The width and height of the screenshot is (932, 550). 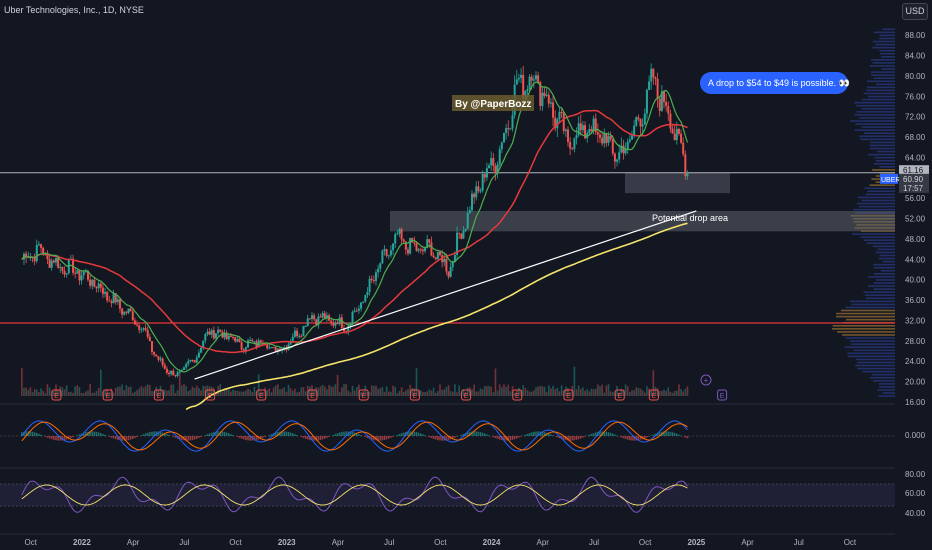 What do you see at coordinates (915, 11) in the screenshot?
I see `currency-button: USD` at bounding box center [915, 11].